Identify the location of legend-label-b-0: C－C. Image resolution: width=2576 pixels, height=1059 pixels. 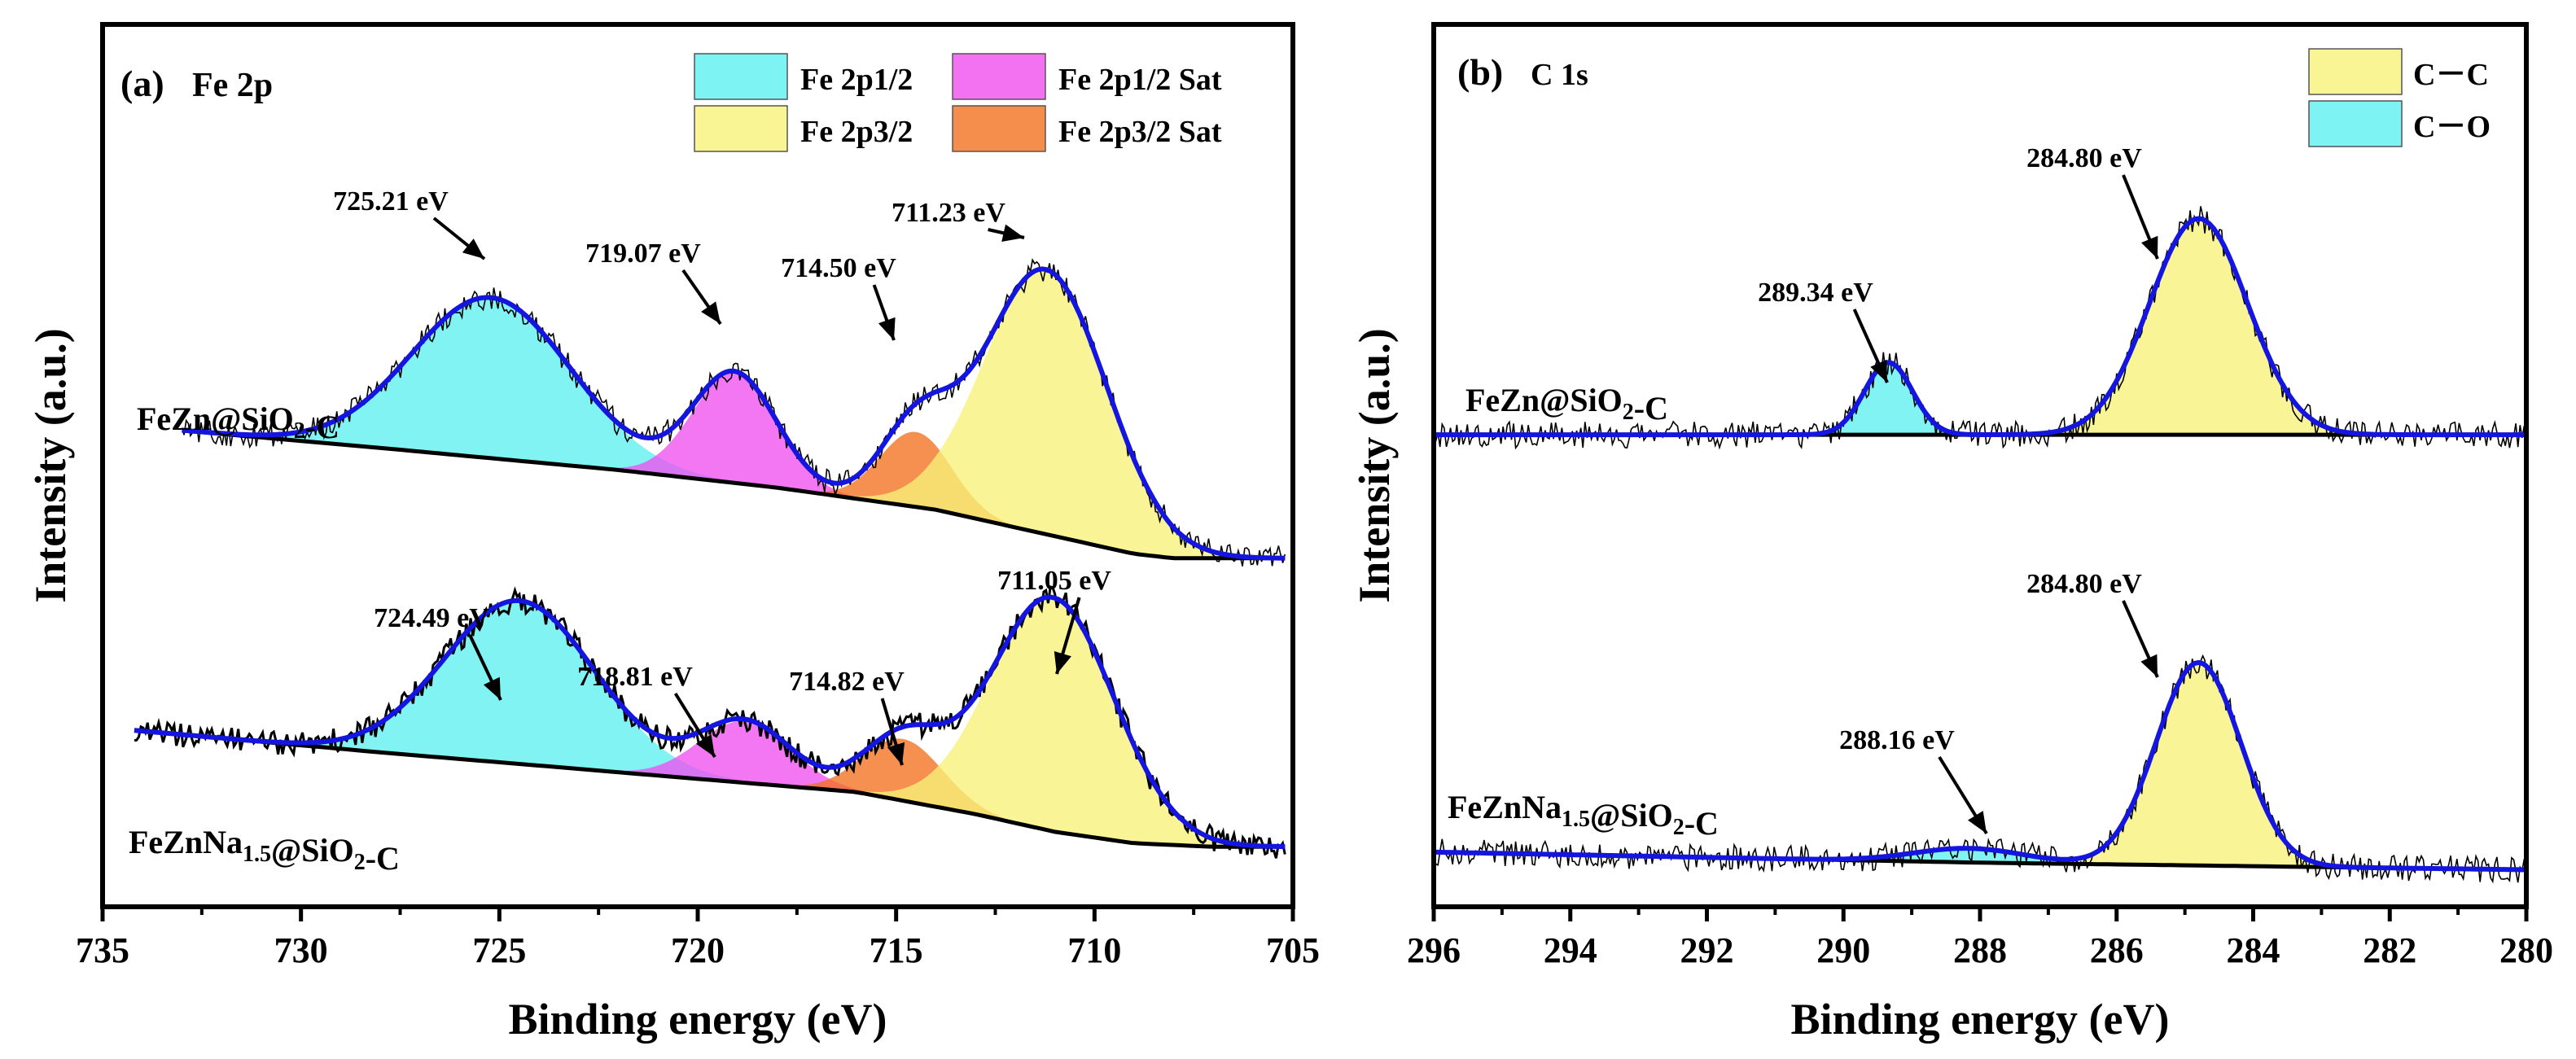
(2451, 75).